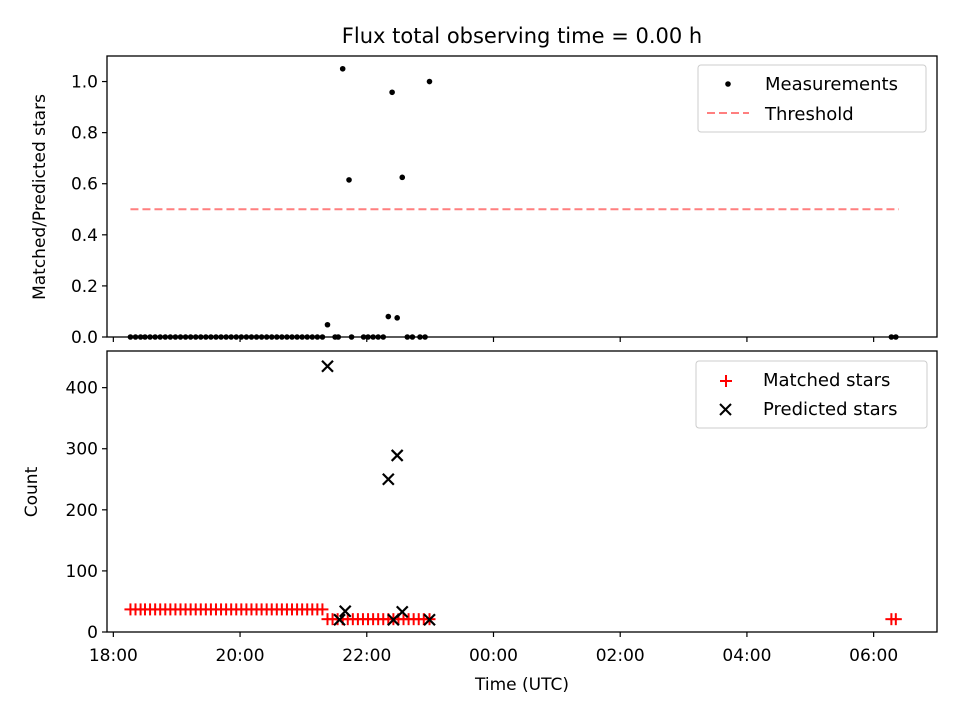 This screenshot has width=960, height=720. What do you see at coordinates (32, 491) in the screenshot?
I see `bottom-ylabel: Count` at bounding box center [32, 491].